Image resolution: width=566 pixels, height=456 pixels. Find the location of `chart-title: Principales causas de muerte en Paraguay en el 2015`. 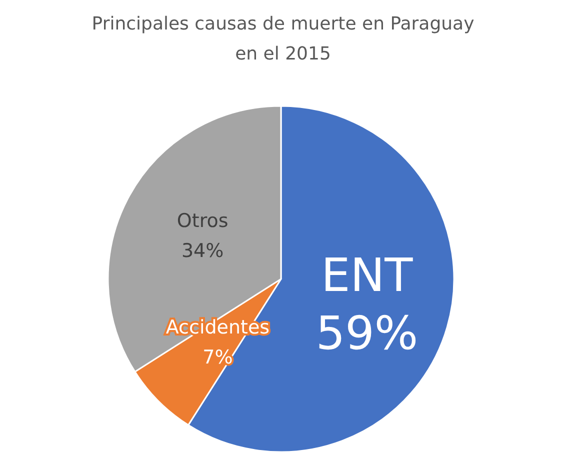

chart-title: Principales causas de muerte en Paraguay en el 2015 is located at coordinates (283, 39).